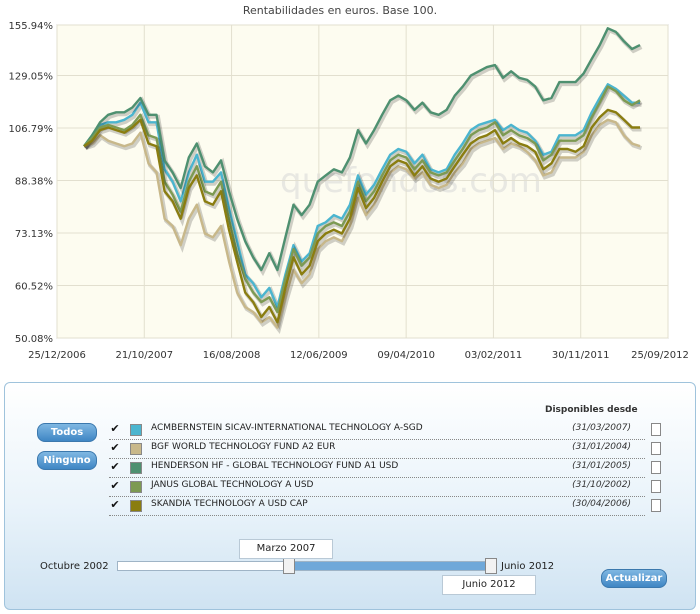  Describe the element at coordinates (229, 504) in the screenshot. I see `fund-name: SKANDIA TECHNOLOGY A USD CAP` at that location.